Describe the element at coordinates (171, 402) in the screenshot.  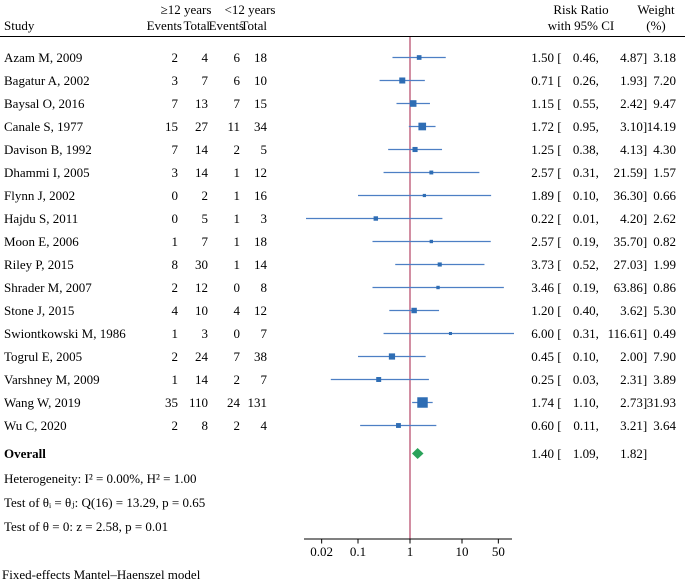
I see `events-ge12: 35` at that location.